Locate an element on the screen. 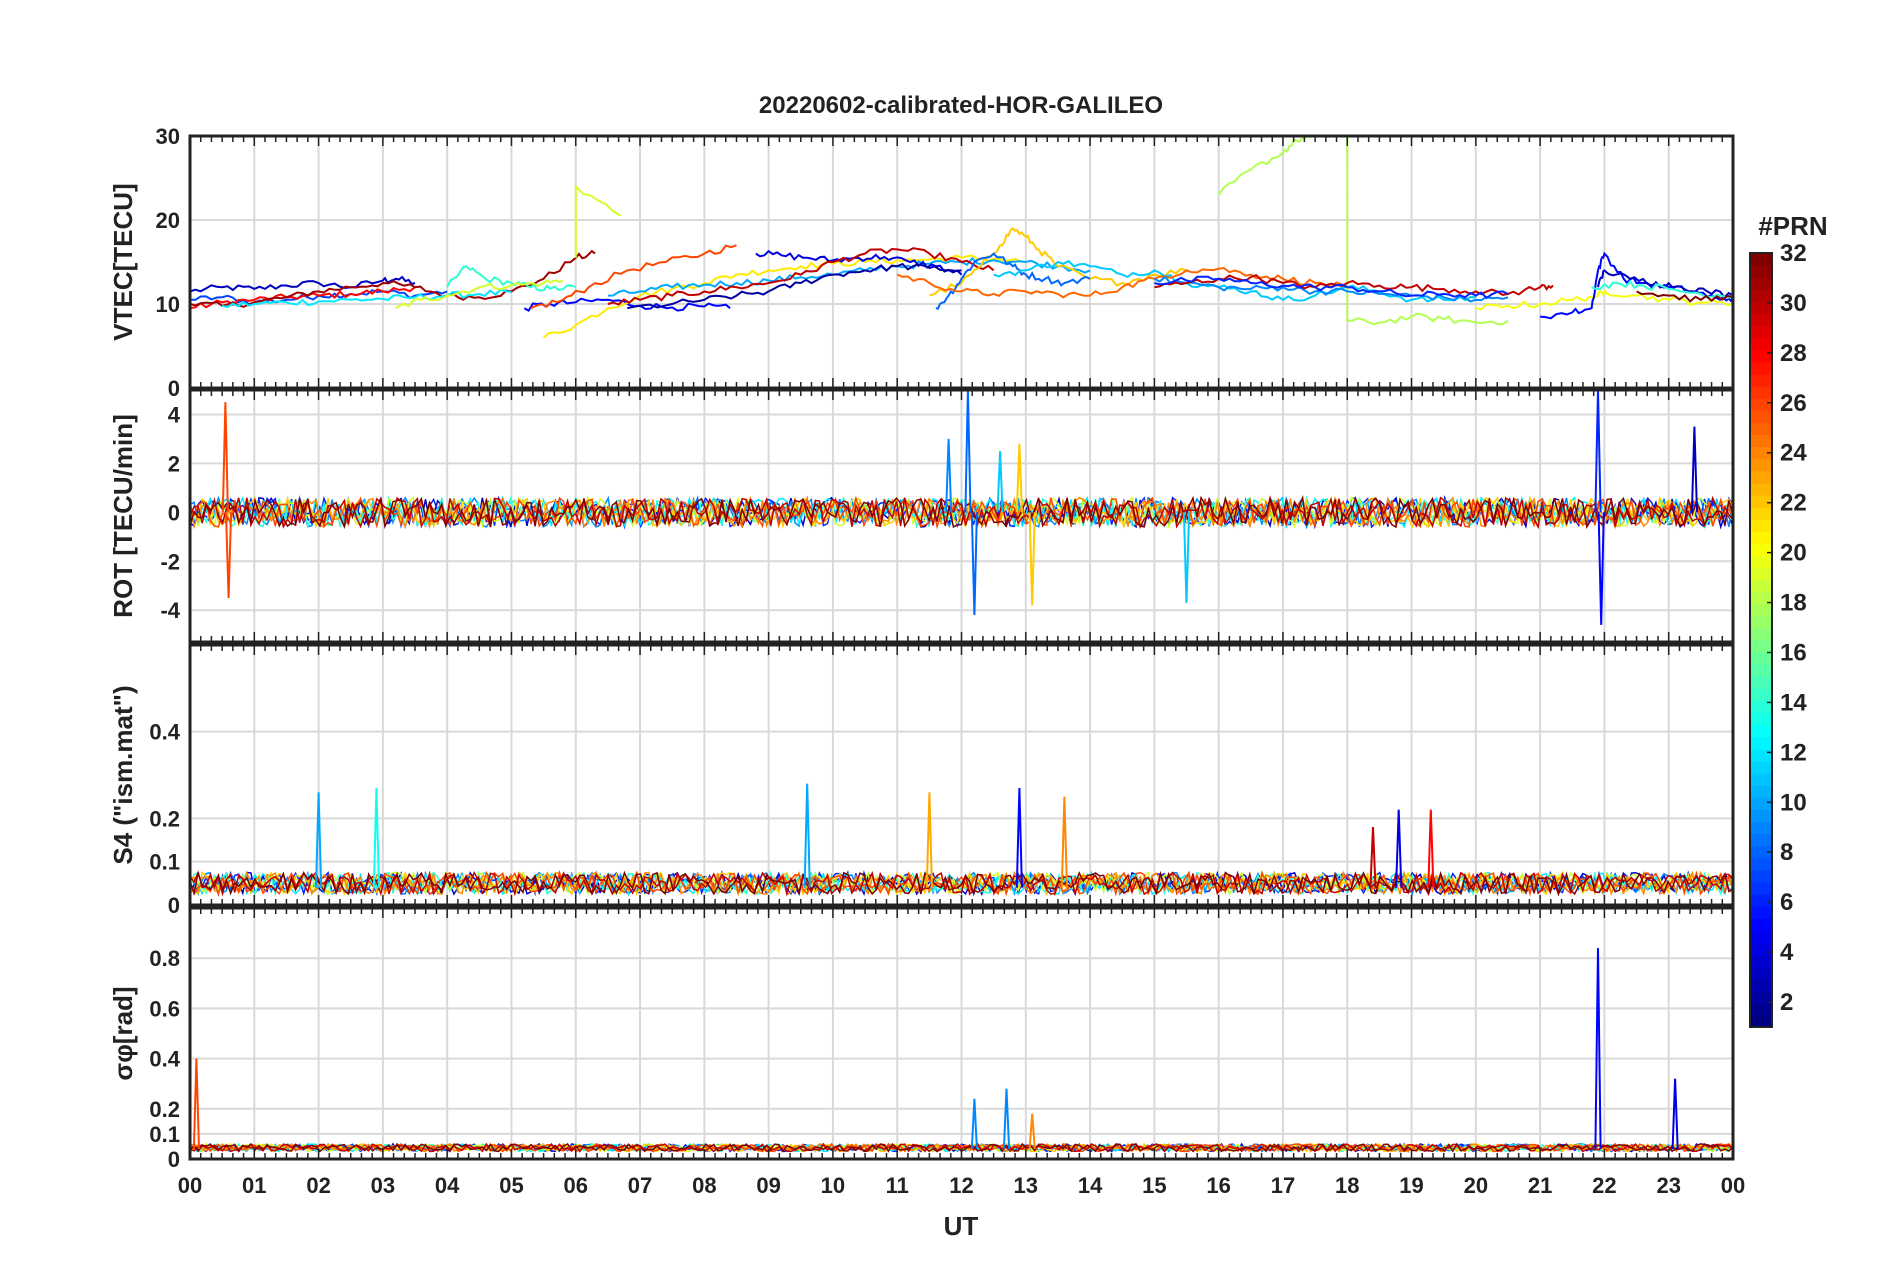 This screenshot has height=1272, width=1902. s4-lines is located at coordinates (961, 840).